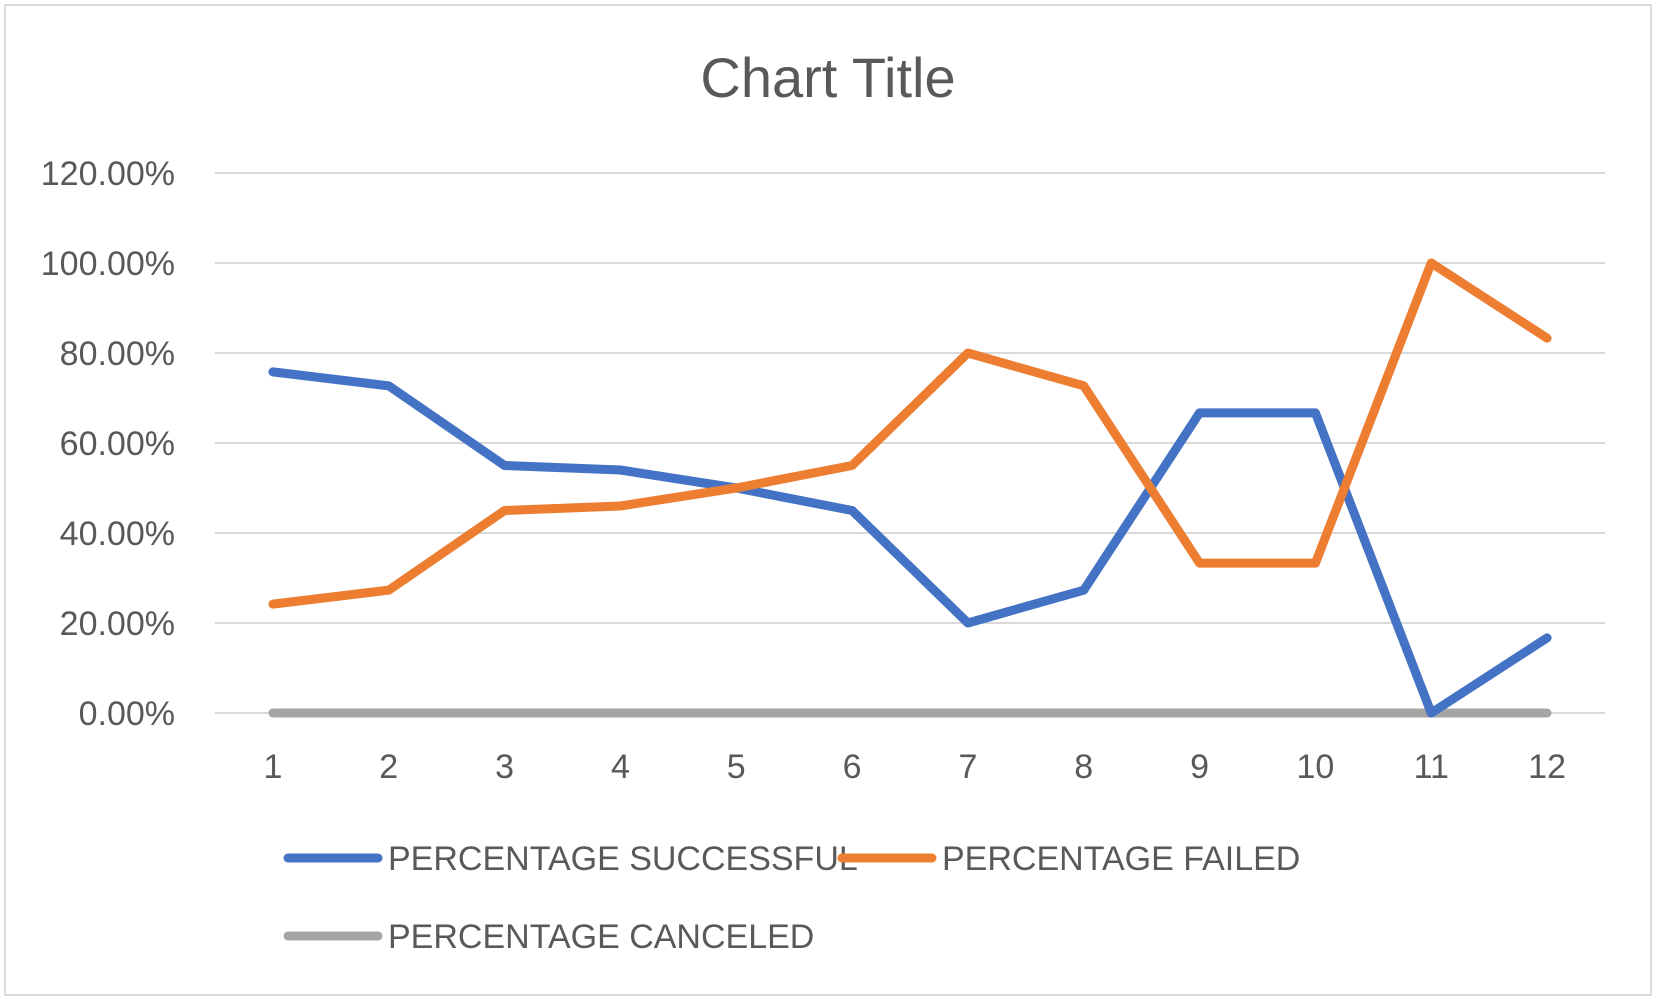 This screenshot has height=1003, width=1659. I want to click on x-tick-label: 11, so click(1431, 767).